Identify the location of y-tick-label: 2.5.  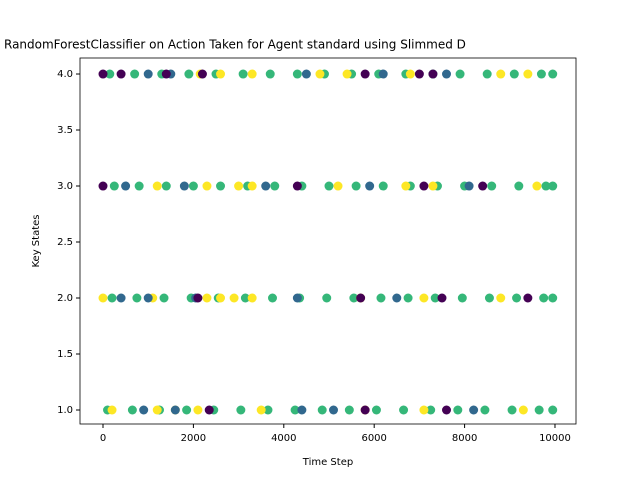
(65, 242).